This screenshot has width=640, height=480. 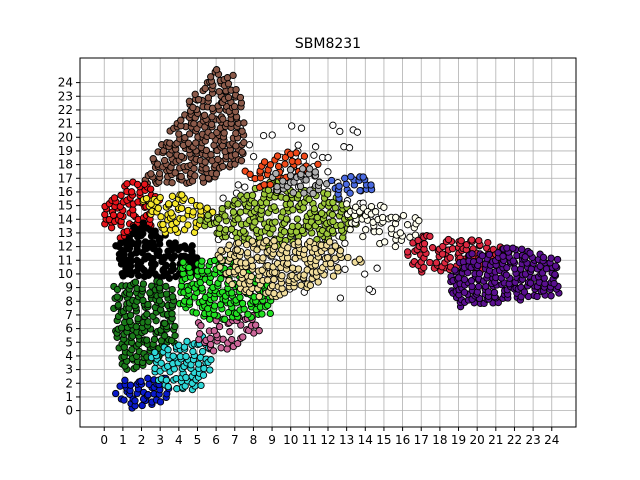 I want to click on y-tick-label: 17, so click(x=65, y=178).